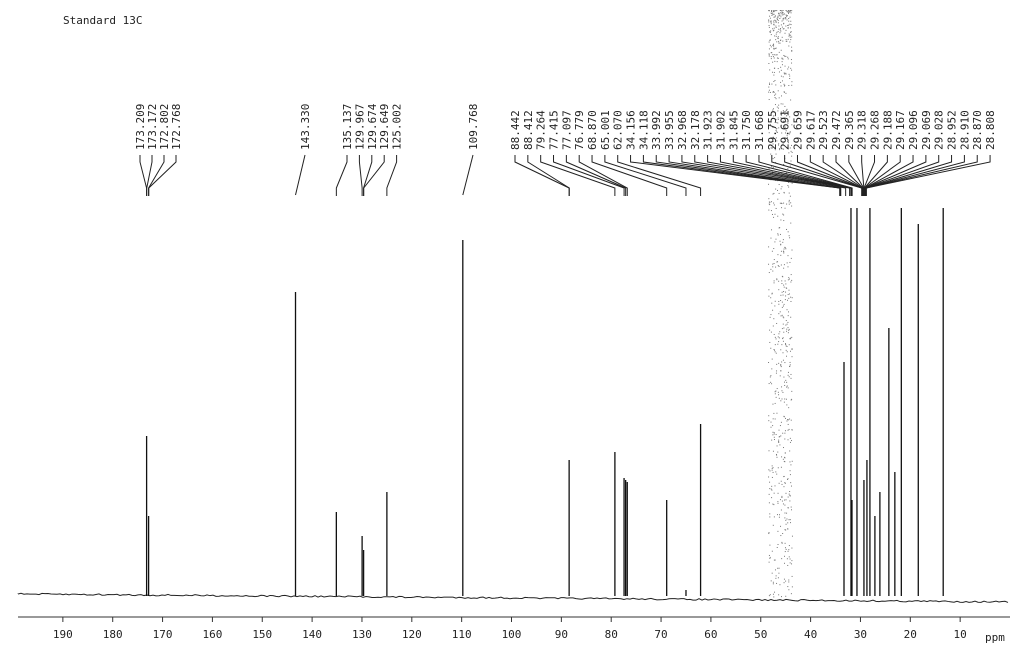 The width and height of the screenshot is (1028, 653). Describe the element at coordinates (515, 130) in the screenshot. I see `peak-label: 88.442` at that location.